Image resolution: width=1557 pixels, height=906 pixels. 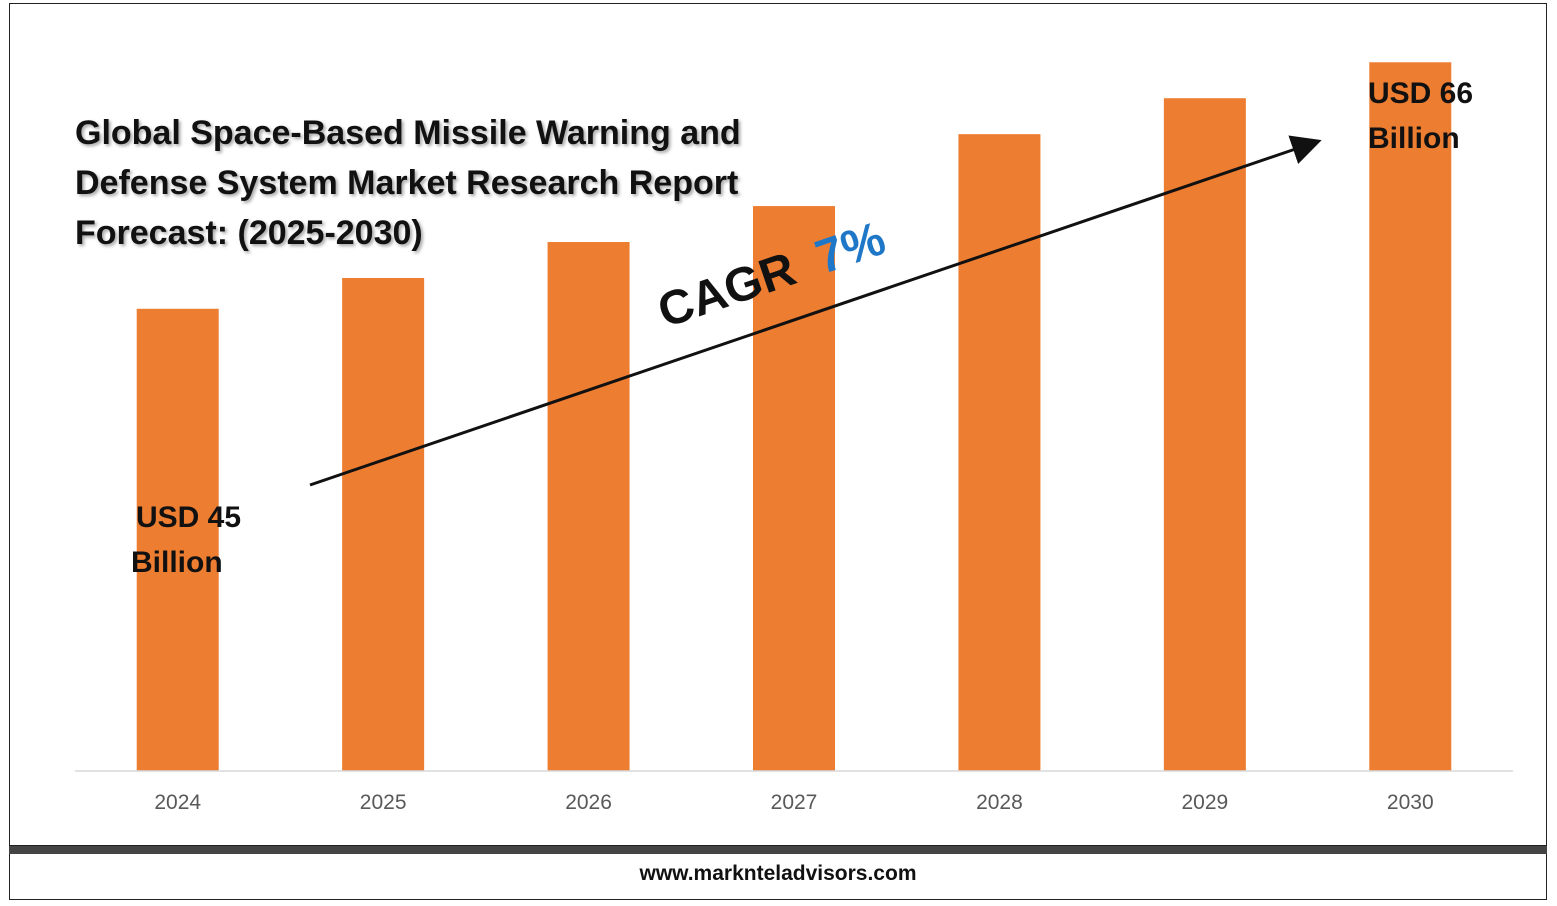 I want to click on x-tick-labels: 2024 2025 2026 2027 2028 2029 2030, so click(x=793, y=802).